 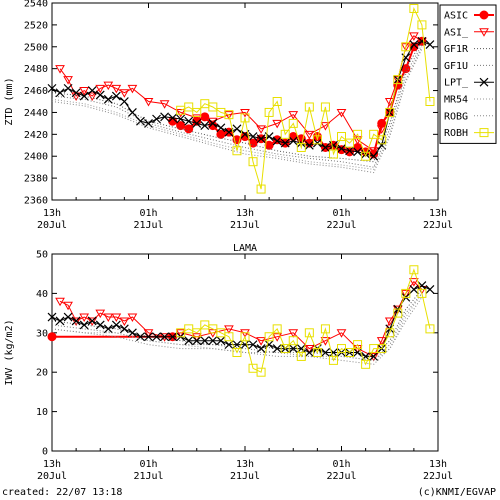 I want to click on panel1-xtick-label-time: 13h, so click(x=52, y=213).